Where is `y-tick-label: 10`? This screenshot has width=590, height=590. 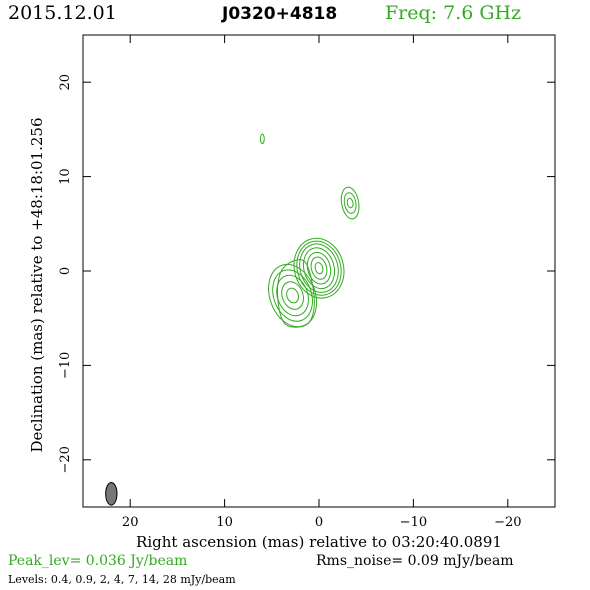 y-tick-label: 10 is located at coordinates (65, 176).